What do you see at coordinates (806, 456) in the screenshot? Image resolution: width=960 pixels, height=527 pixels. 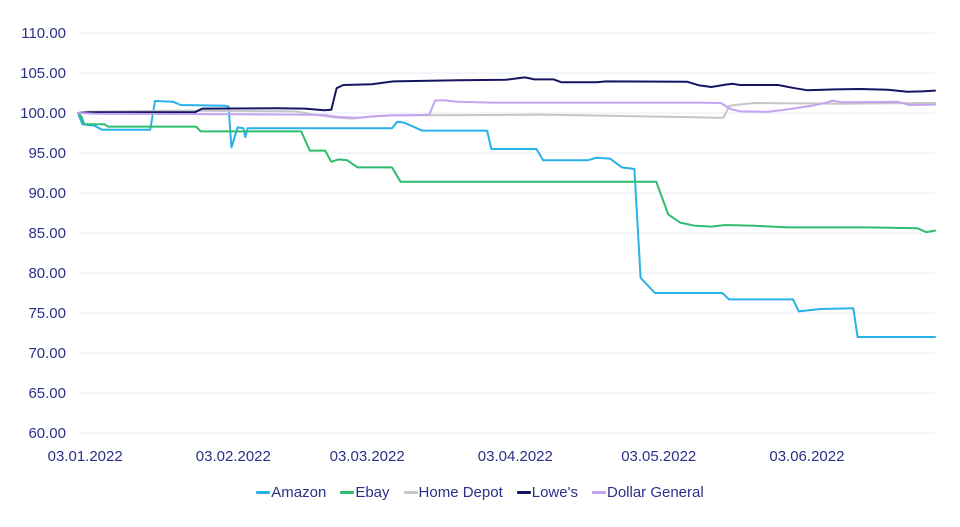 I see `x-axis-label-03-06-2022: 03.06.2022` at bounding box center [806, 456].